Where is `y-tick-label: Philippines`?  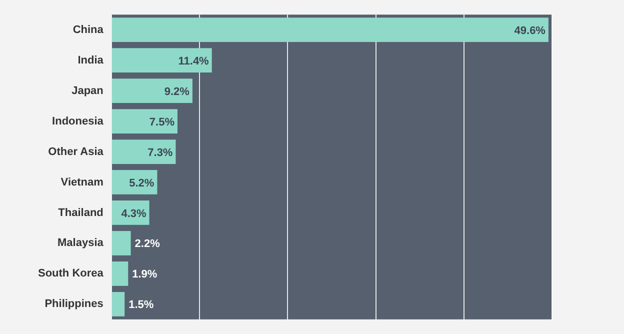
y-tick-label: Philippines is located at coordinates (74, 304).